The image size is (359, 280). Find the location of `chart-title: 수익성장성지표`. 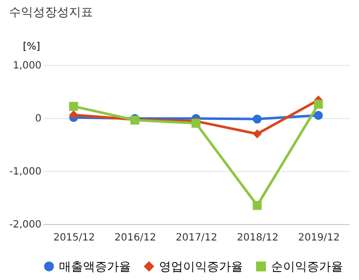

chart-title: 수익성장성지표 is located at coordinates (50, 12).